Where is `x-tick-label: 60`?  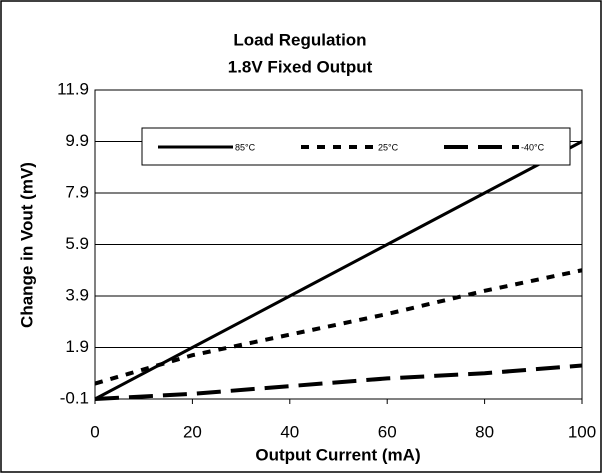
x-tick-label: 60 is located at coordinates (387, 431).